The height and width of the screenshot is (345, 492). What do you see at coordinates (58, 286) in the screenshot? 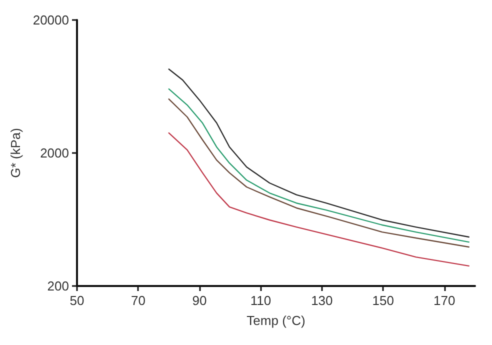
I see `y-tick-label: 200` at bounding box center [58, 286].